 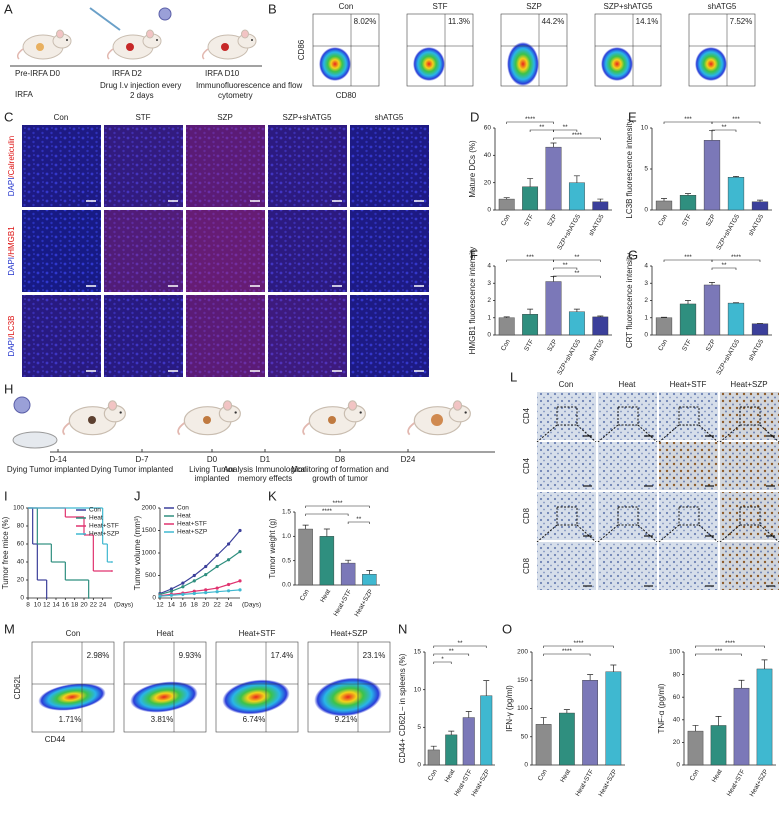 I want to click on y-tick-label: 1000, so click(x=149, y=553).